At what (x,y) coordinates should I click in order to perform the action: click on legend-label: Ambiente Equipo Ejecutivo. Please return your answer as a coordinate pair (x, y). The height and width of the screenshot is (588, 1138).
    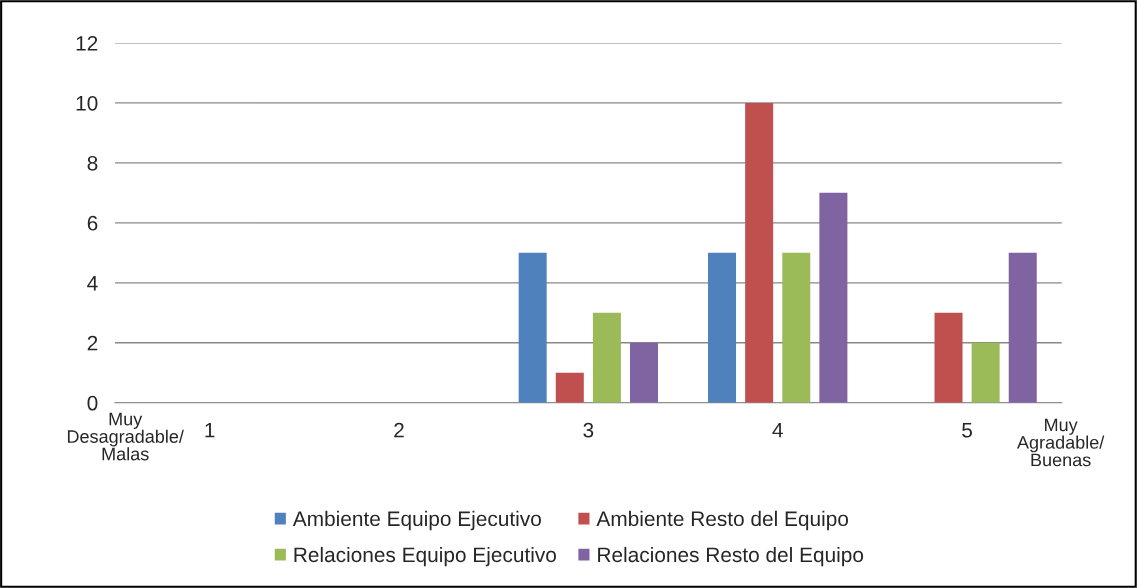
    Looking at the image, I should click on (416, 520).